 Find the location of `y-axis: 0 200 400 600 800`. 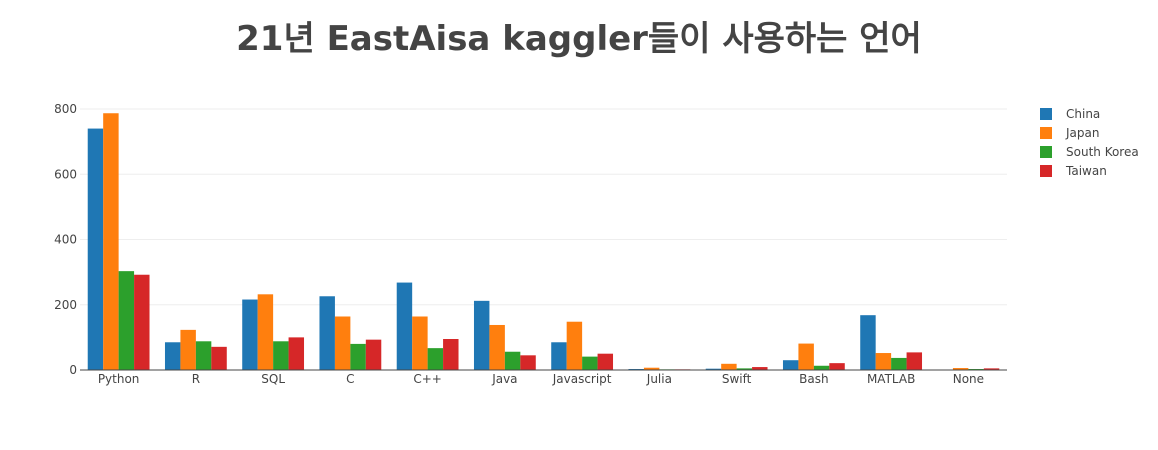

y-axis: 0 200 400 600 800 is located at coordinates (65, 239).